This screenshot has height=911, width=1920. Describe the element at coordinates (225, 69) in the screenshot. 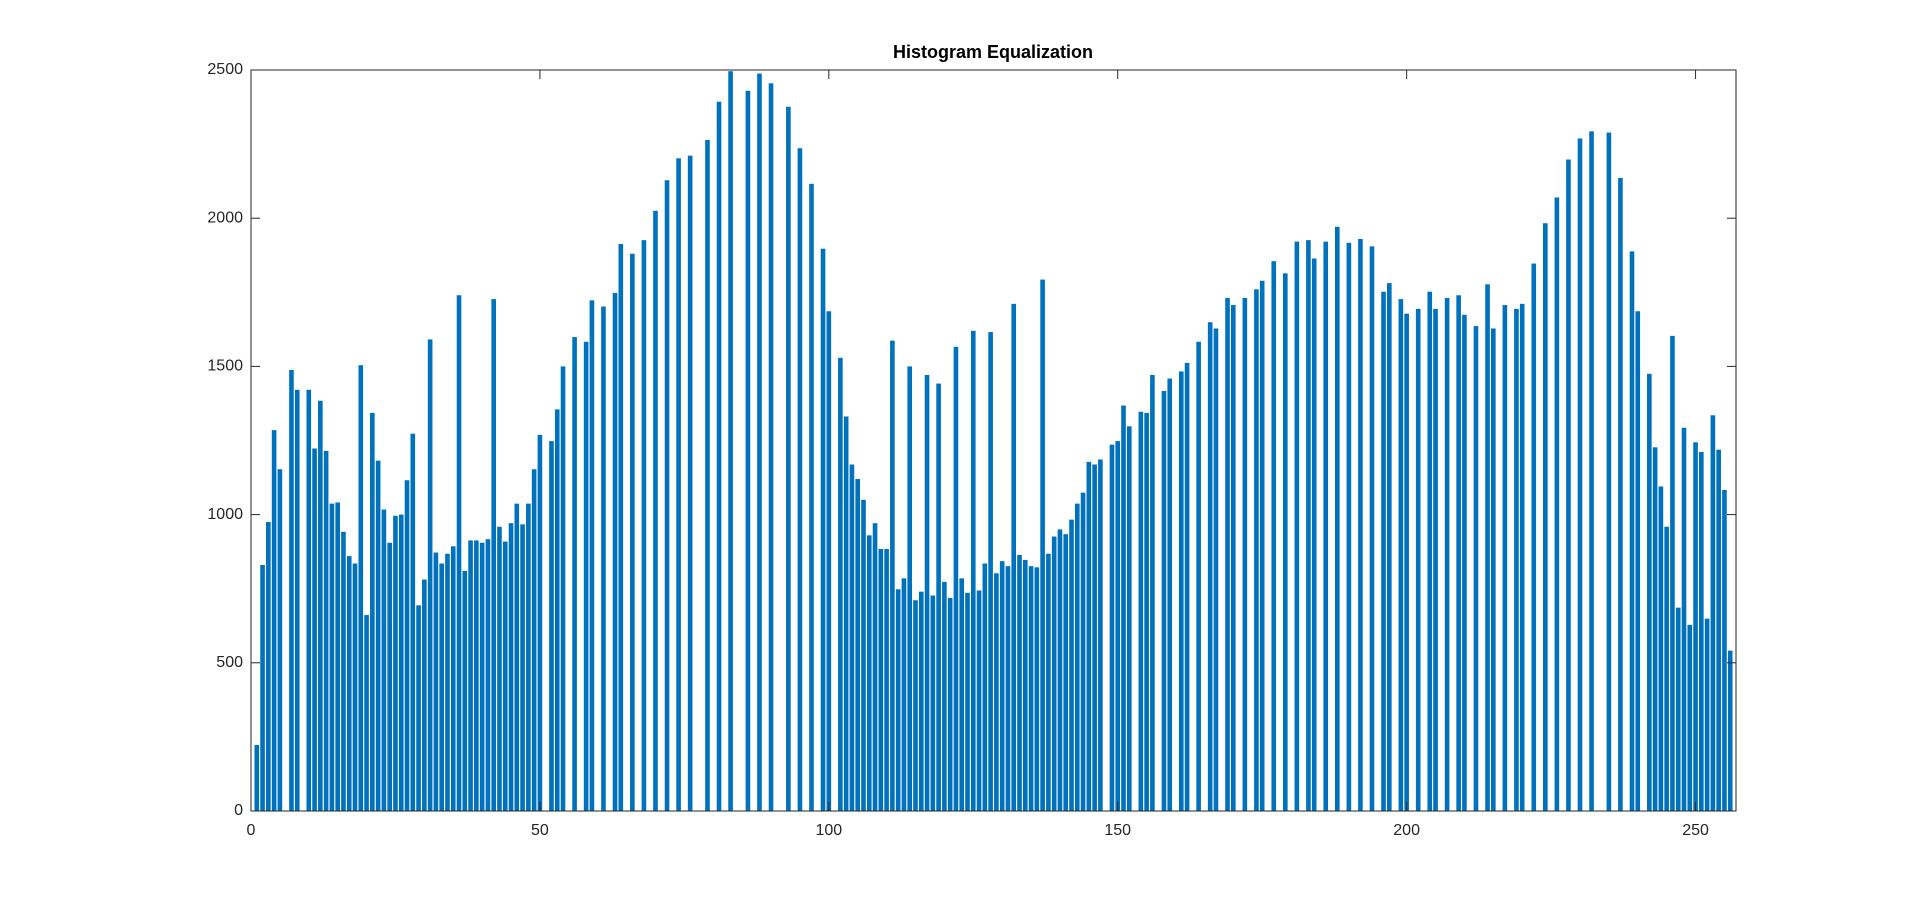

I see `y-tick-label: 2500` at that location.